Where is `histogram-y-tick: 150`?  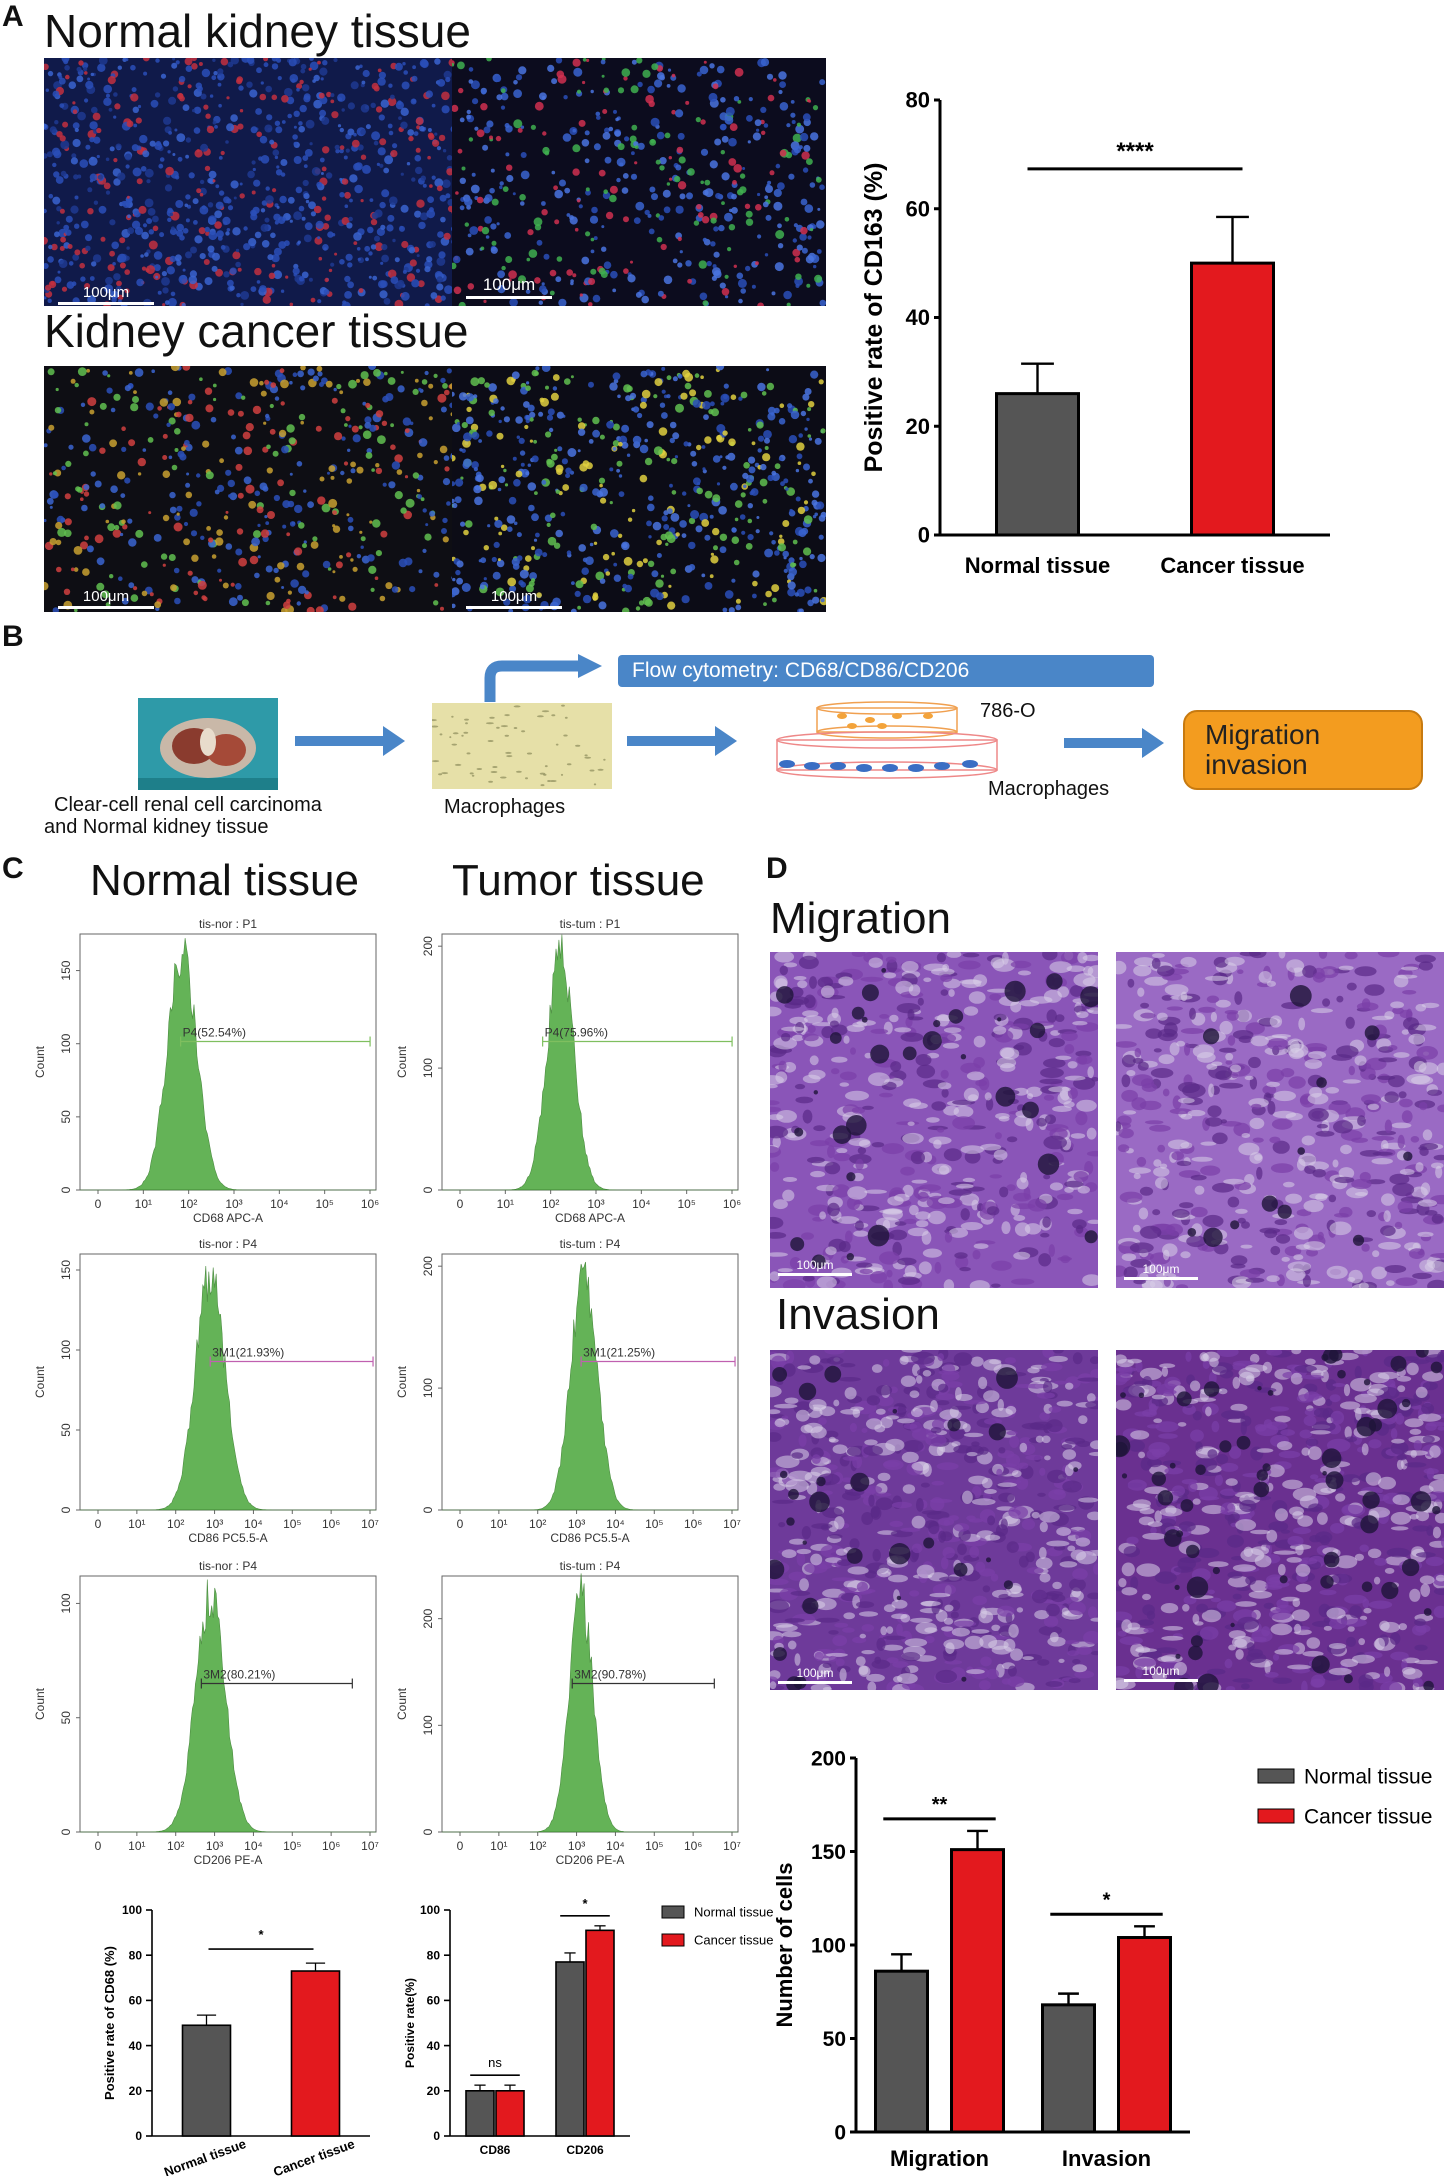 histogram-y-tick: 150 is located at coordinates (66, 970).